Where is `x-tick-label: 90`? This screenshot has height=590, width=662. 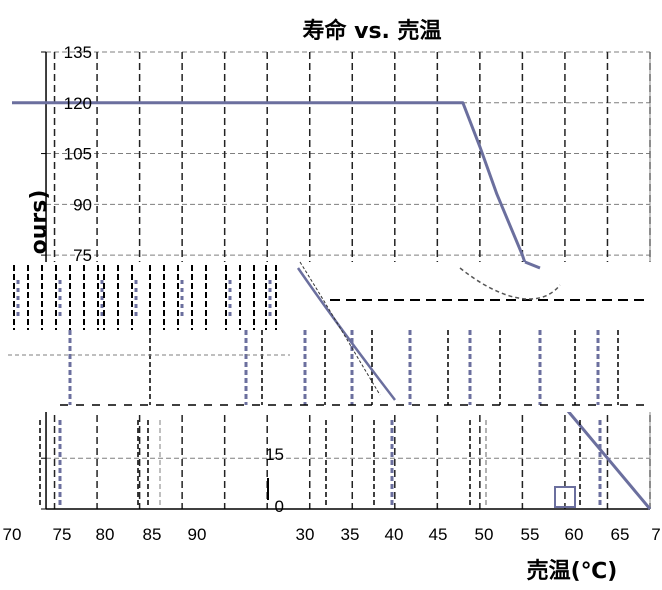
x-tick-label: 90 is located at coordinates (197, 534).